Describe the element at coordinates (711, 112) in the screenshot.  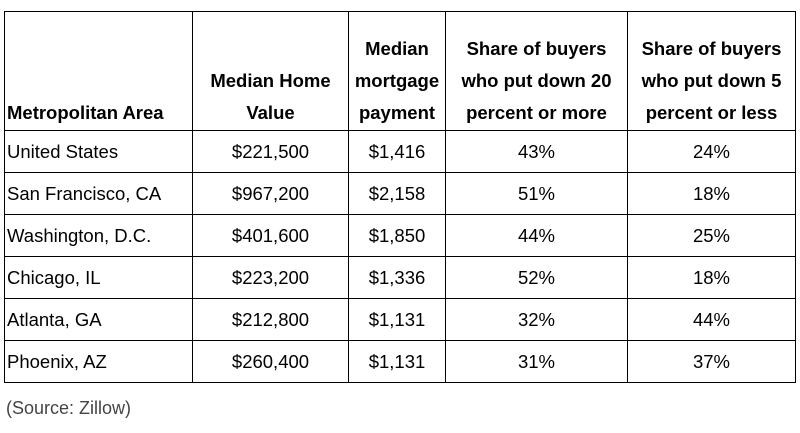
I see `header-line: percent or less` at that location.